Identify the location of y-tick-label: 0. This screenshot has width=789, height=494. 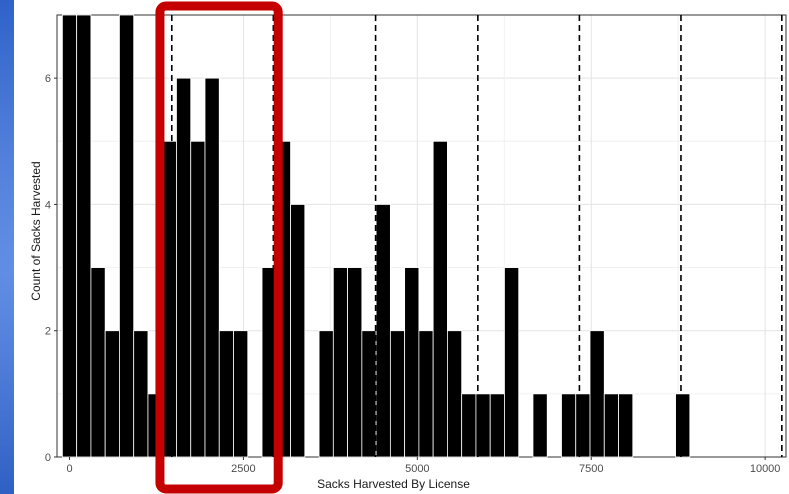
(48, 458).